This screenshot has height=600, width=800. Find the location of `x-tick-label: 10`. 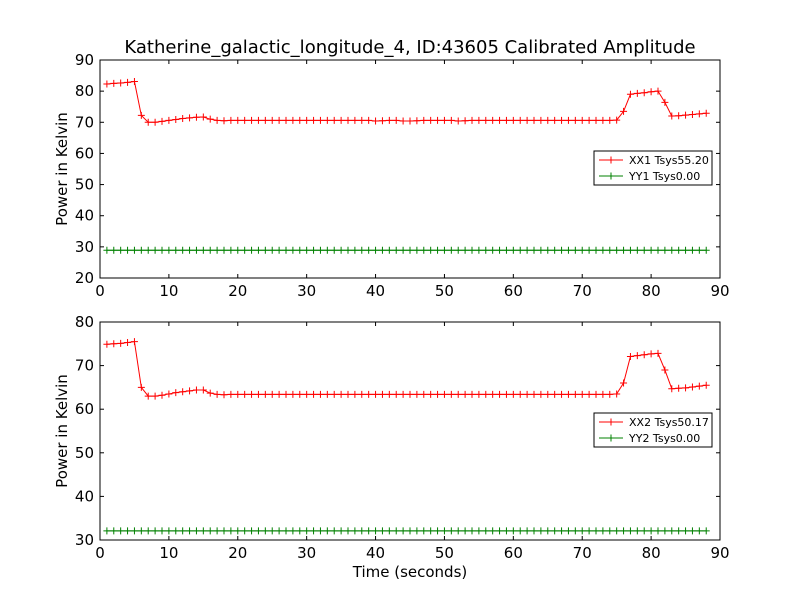

x-tick-label: 10 is located at coordinates (168, 553).